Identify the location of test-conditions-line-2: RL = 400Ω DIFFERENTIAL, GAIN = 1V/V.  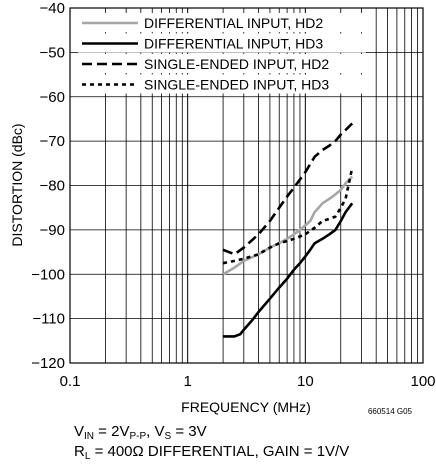
(211, 454).